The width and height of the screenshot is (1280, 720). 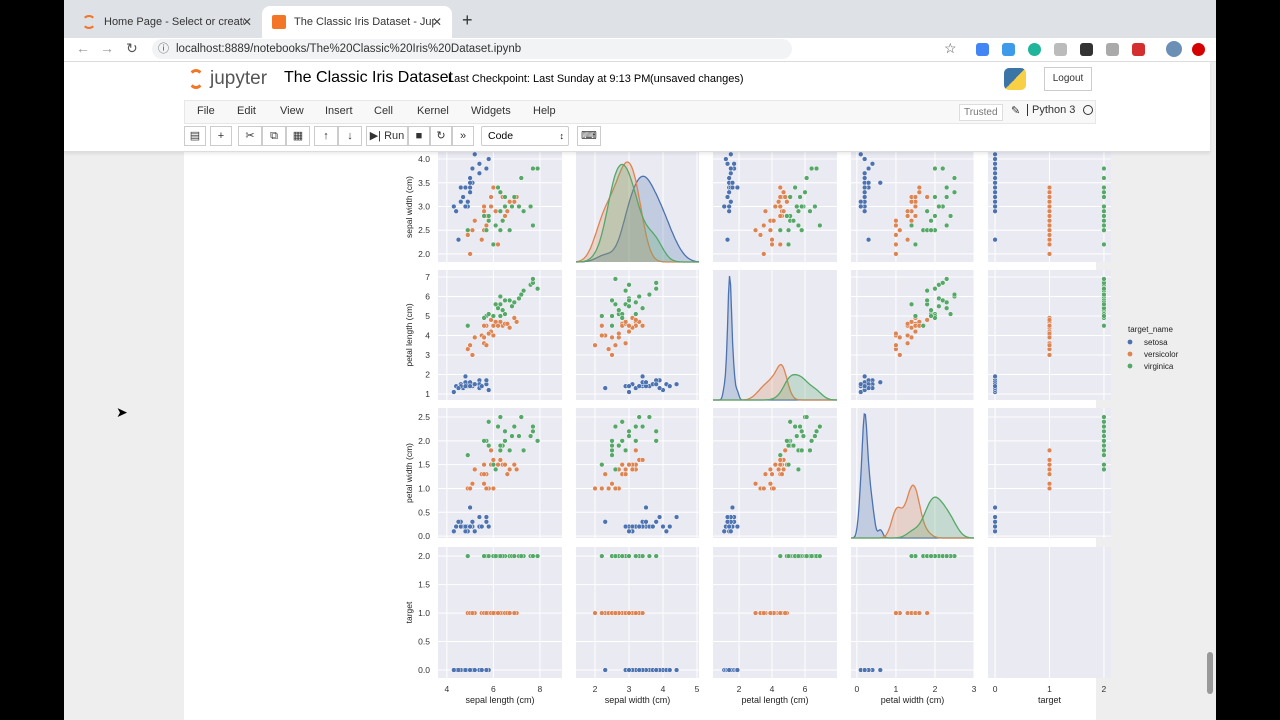 What do you see at coordinates (912, 473) in the screenshot?
I see `panel-background` at bounding box center [912, 473].